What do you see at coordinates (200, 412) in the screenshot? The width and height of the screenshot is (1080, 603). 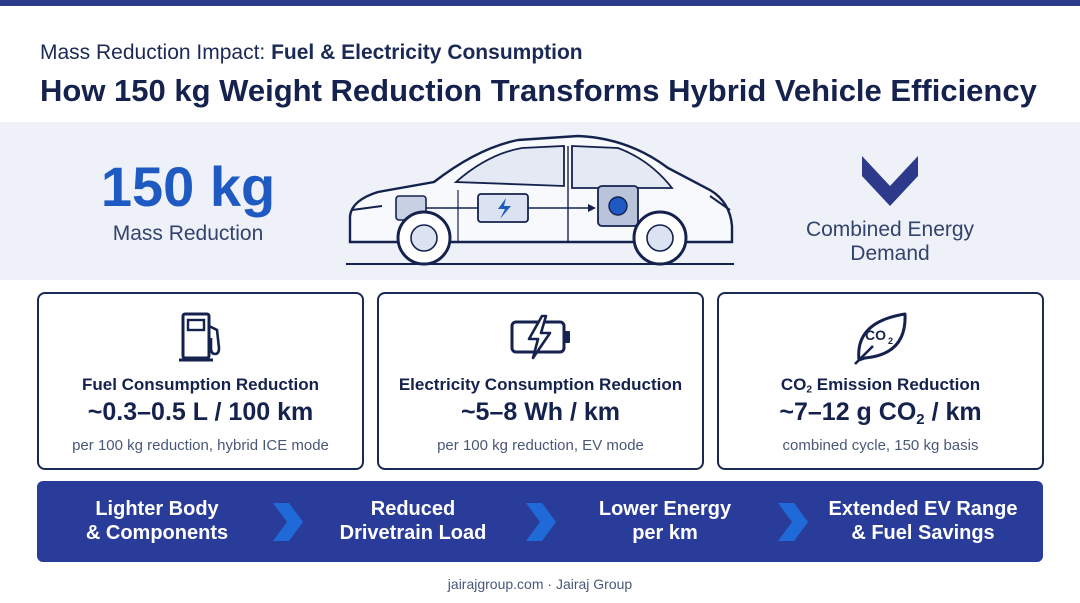 I see `card-value: ~0.3–0.5 L / 100 km` at bounding box center [200, 412].